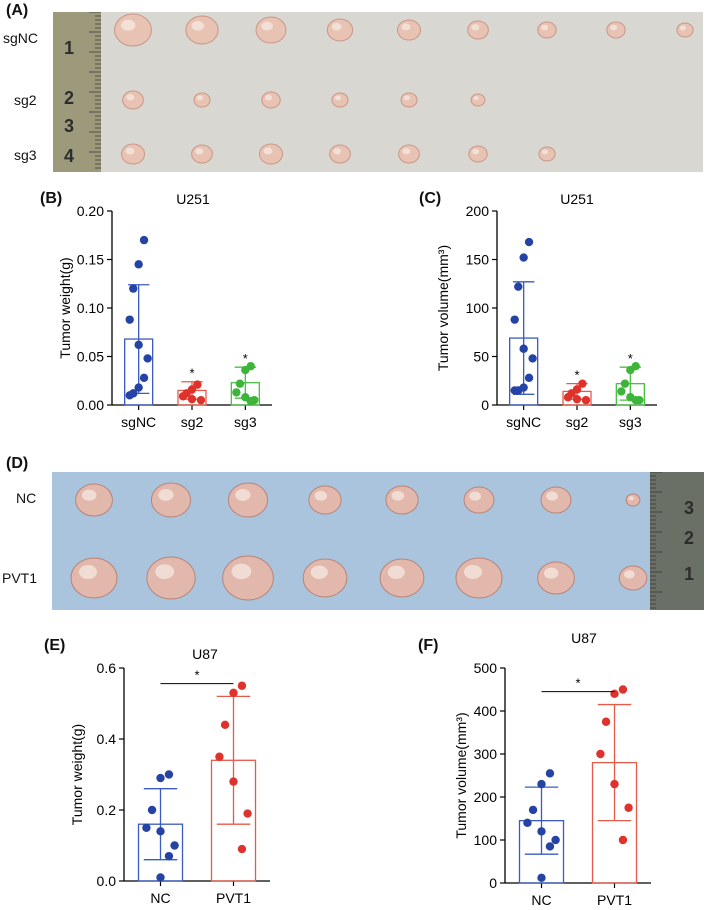  What do you see at coordinates (478, 211) in the screenshot?
I see `y-tick-label: 200` at bounding box center [478, 211].